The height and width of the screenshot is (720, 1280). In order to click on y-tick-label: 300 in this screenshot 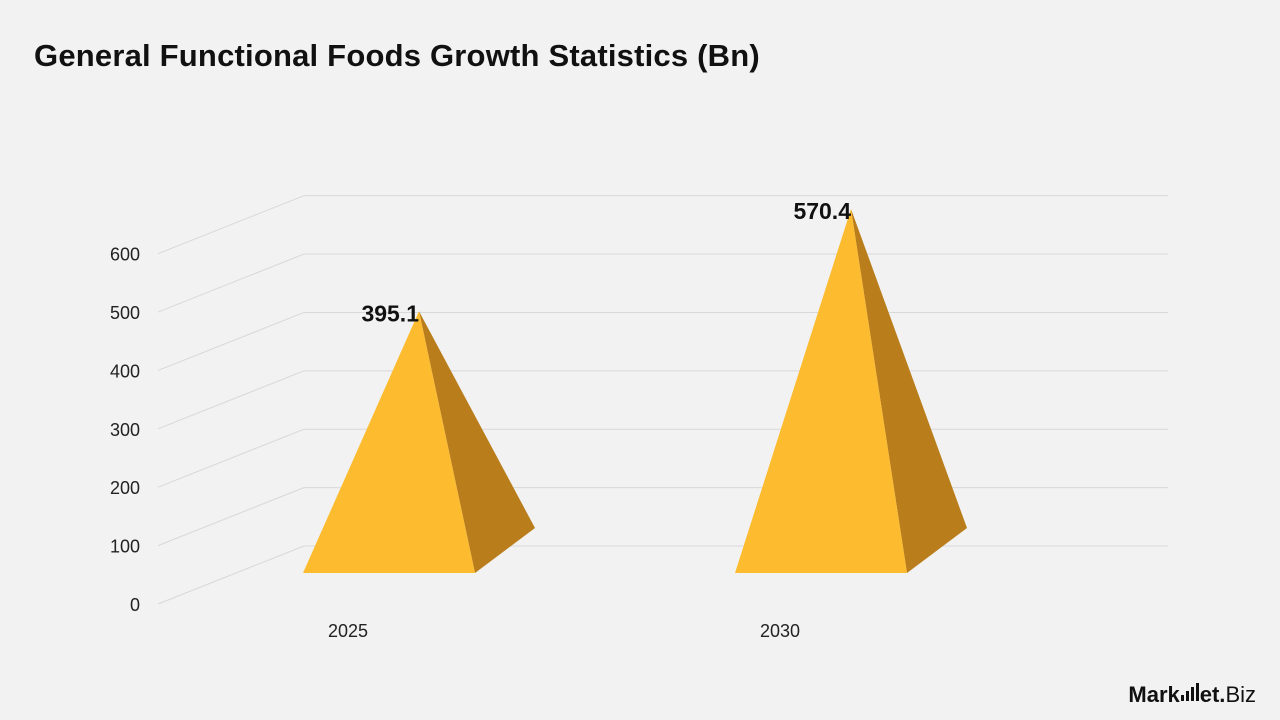, I will do `click(125, 430)`.